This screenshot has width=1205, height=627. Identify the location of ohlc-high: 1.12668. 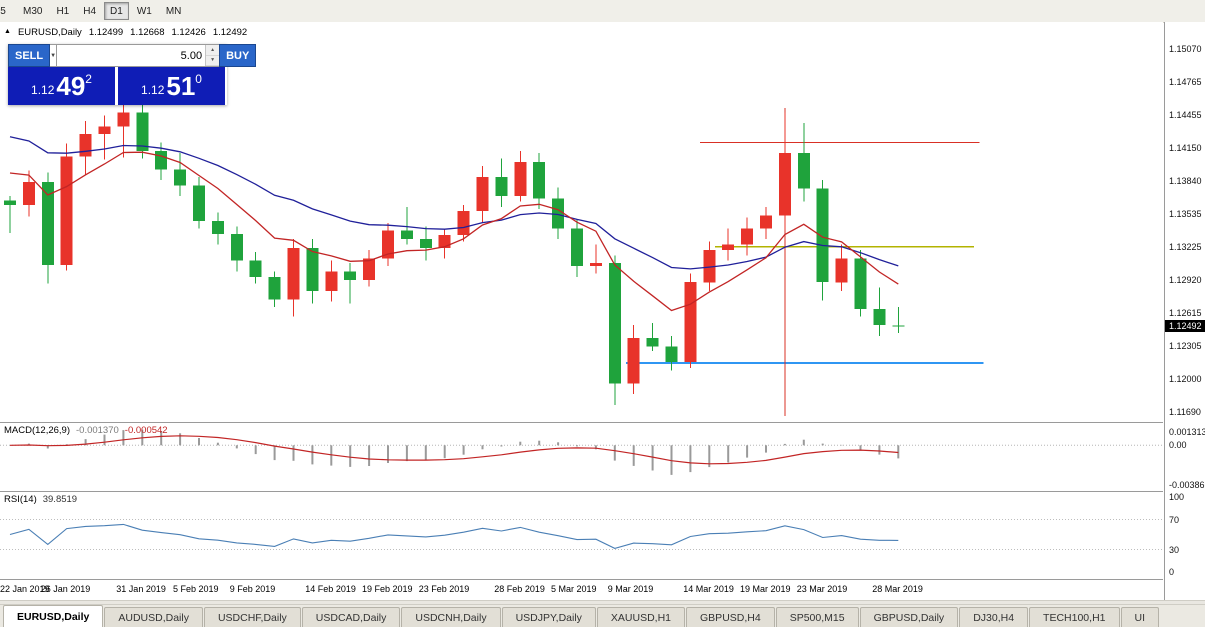
(147, 32).